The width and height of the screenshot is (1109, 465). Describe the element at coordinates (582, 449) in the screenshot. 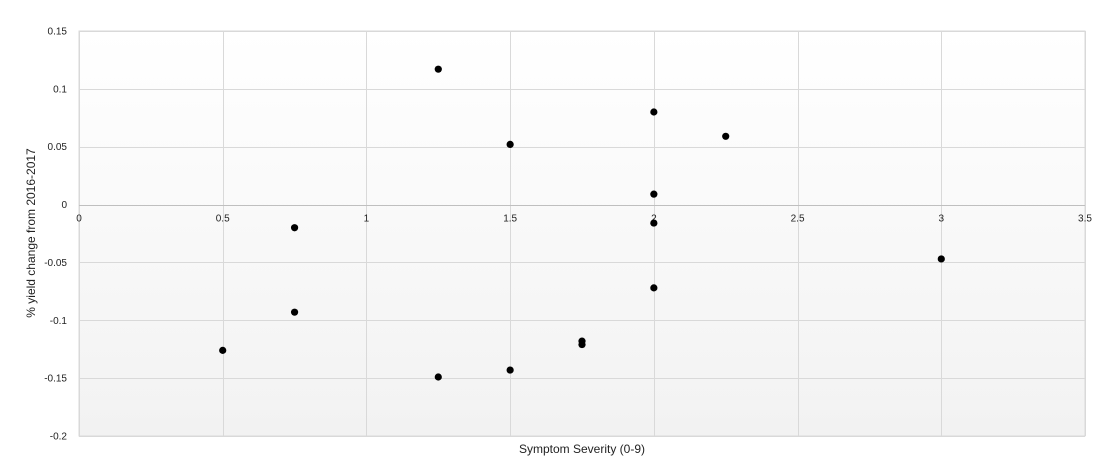

I see `x-axis-title: Symptom Severity (0-9)` at that location.